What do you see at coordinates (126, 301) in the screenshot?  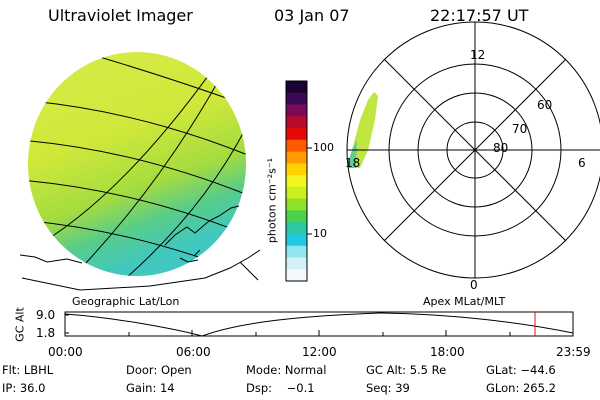 I see `geo-panel-label: Geographic Lat/Lon` at bounding box center [126, 301].